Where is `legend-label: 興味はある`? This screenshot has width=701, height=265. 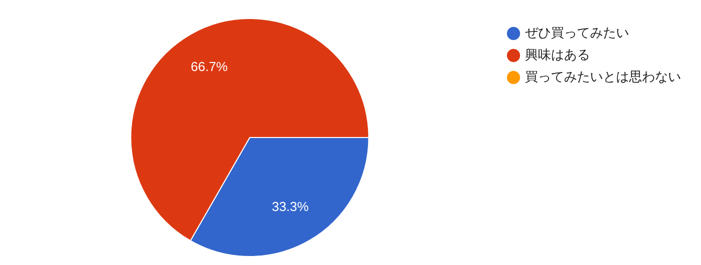 legend-label: 興味はある is located at coordinates (557, 55).